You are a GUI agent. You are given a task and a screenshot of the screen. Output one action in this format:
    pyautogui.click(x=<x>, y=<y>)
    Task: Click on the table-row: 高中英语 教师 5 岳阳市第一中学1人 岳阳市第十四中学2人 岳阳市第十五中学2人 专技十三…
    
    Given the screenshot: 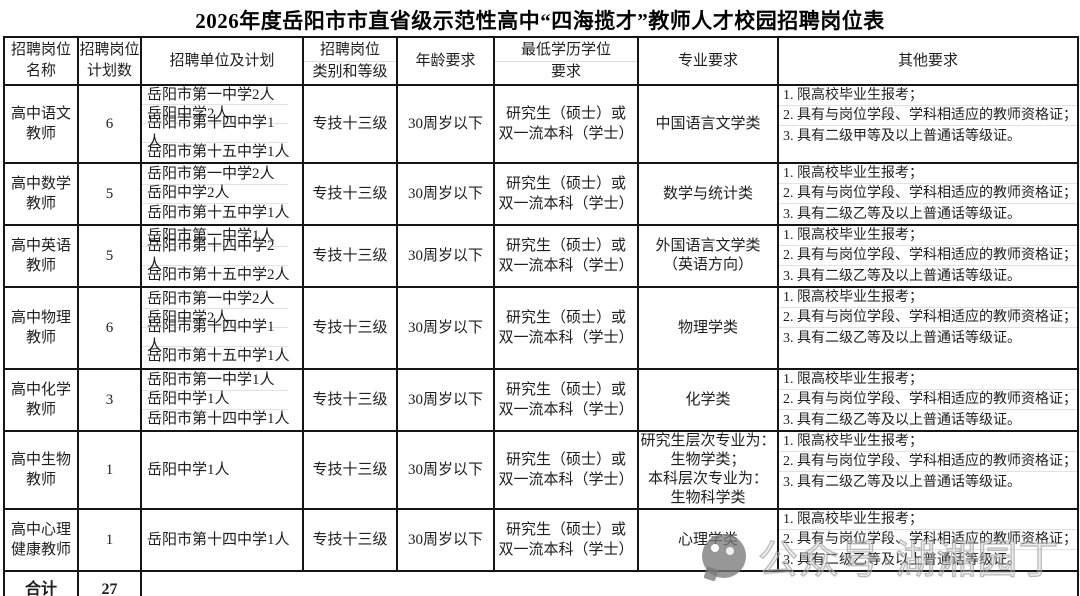 What is the action you would take?
    pyautogui.click(x=541, y=256)
    